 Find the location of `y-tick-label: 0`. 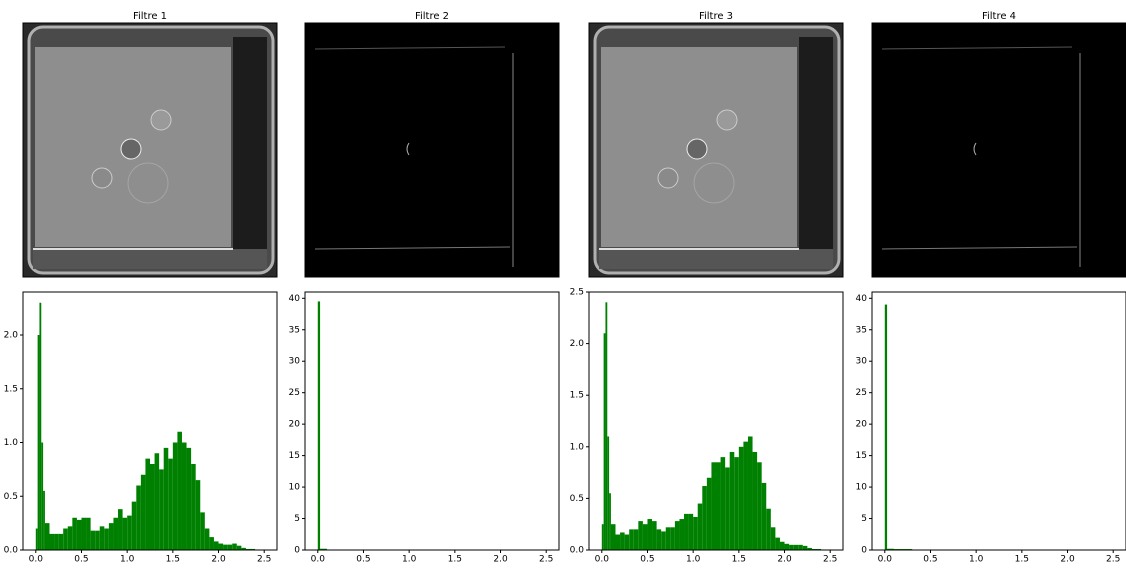

y-tick-label: 0 is located at coordinates (297, 551).